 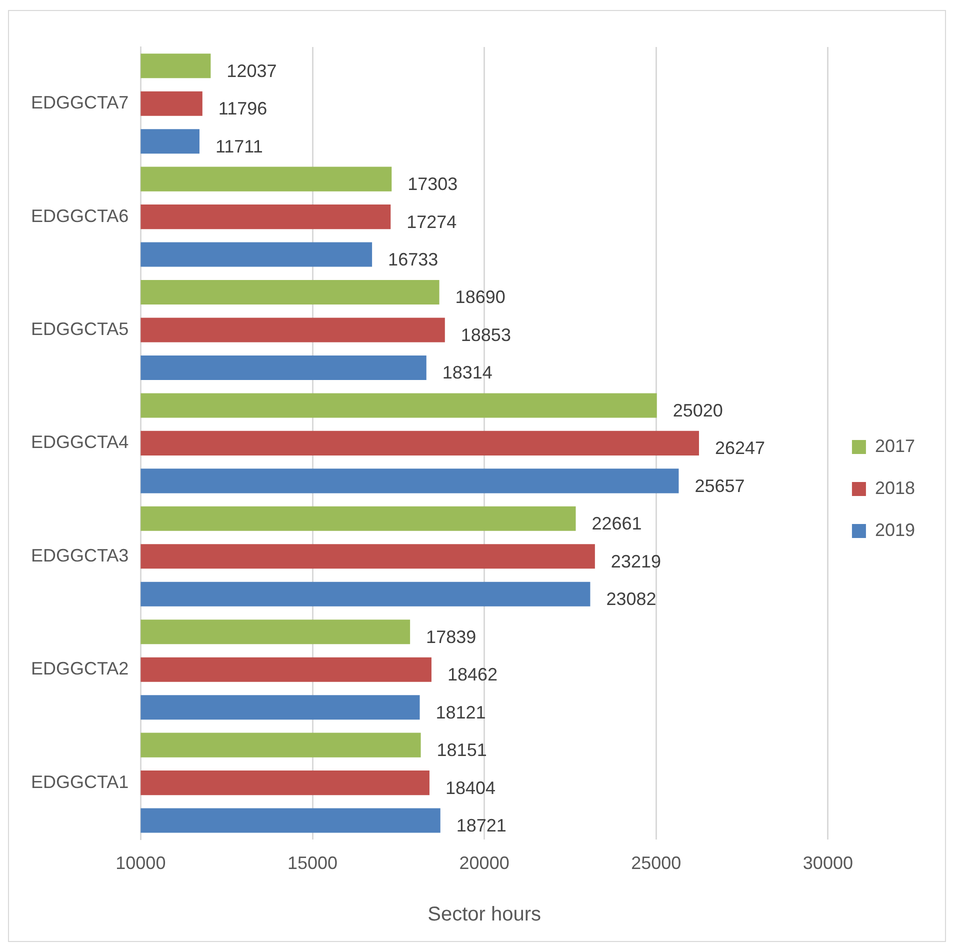 I want to click on data-label: 12037, so click(x=251, y=70).